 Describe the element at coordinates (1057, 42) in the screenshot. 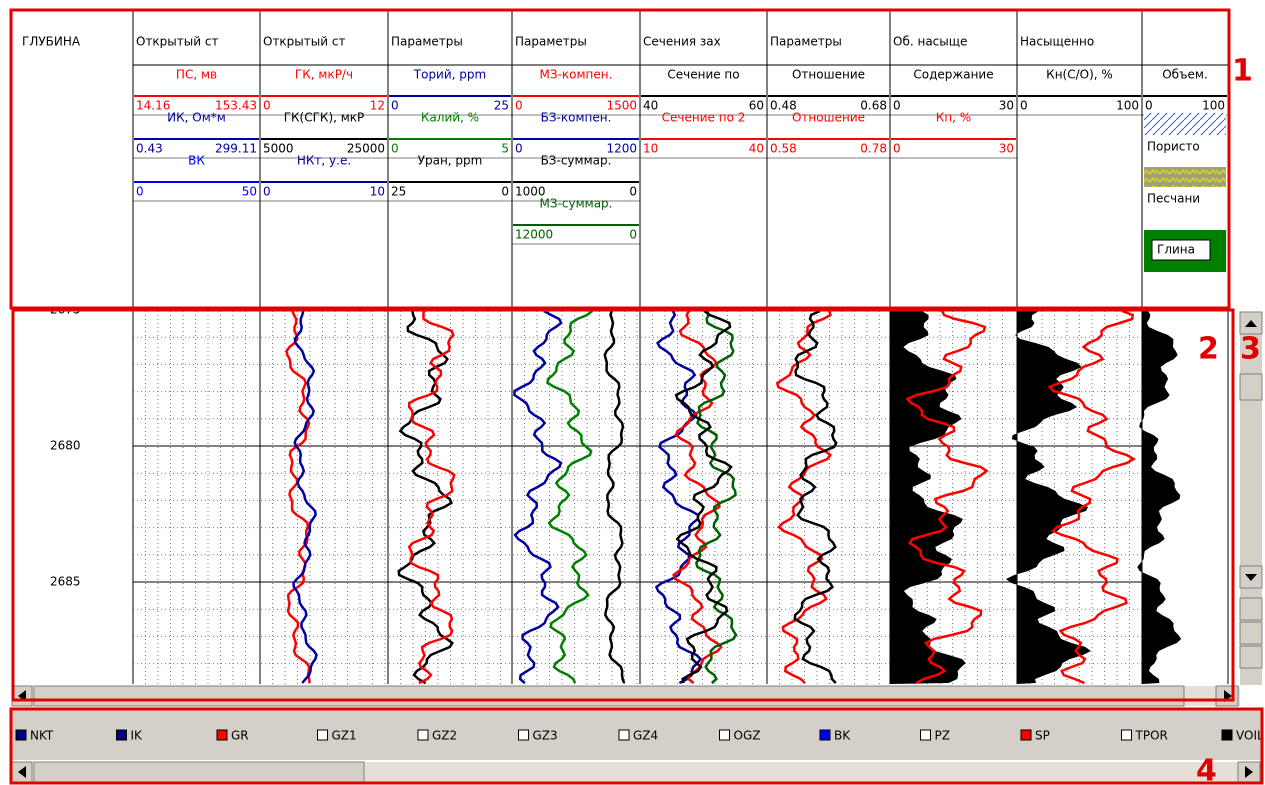

I see `column-title: Насыщенно` at that location.